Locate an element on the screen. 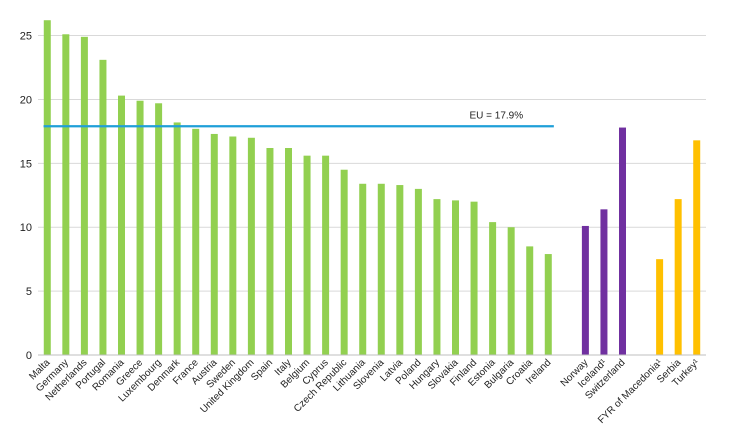 Image resolution: width=746 pixels, height=432 pixels. bar-bulgaria is located at coordinates (511, 291).